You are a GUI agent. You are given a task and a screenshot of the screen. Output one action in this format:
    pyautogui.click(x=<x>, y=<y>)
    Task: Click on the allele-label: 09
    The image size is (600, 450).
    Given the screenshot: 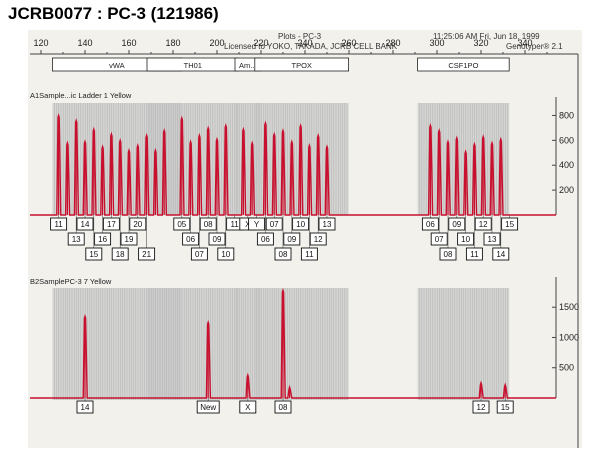 What is the action you would take?
    pyautogui.click(x=456, y=224)
    